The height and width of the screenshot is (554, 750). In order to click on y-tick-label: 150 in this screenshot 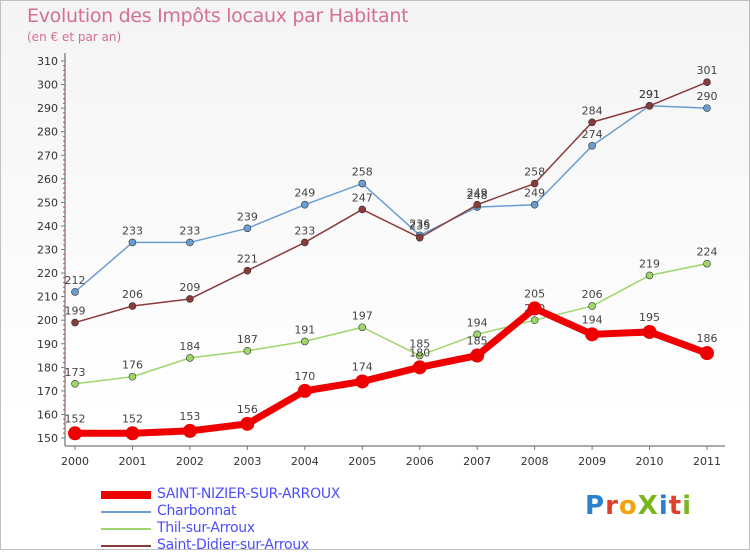, I will do `click(47, 438)`.